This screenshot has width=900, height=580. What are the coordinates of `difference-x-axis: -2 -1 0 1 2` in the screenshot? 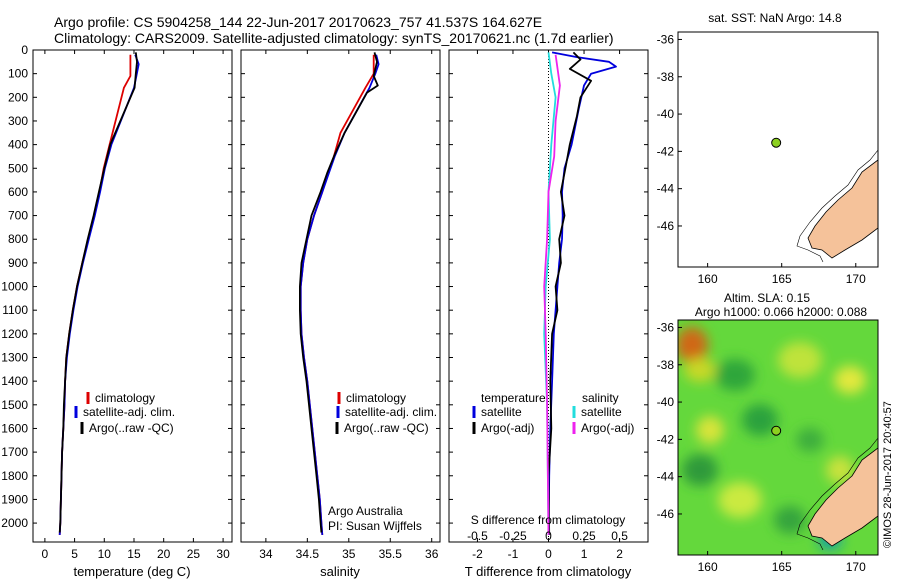 It's located at (547, 305).